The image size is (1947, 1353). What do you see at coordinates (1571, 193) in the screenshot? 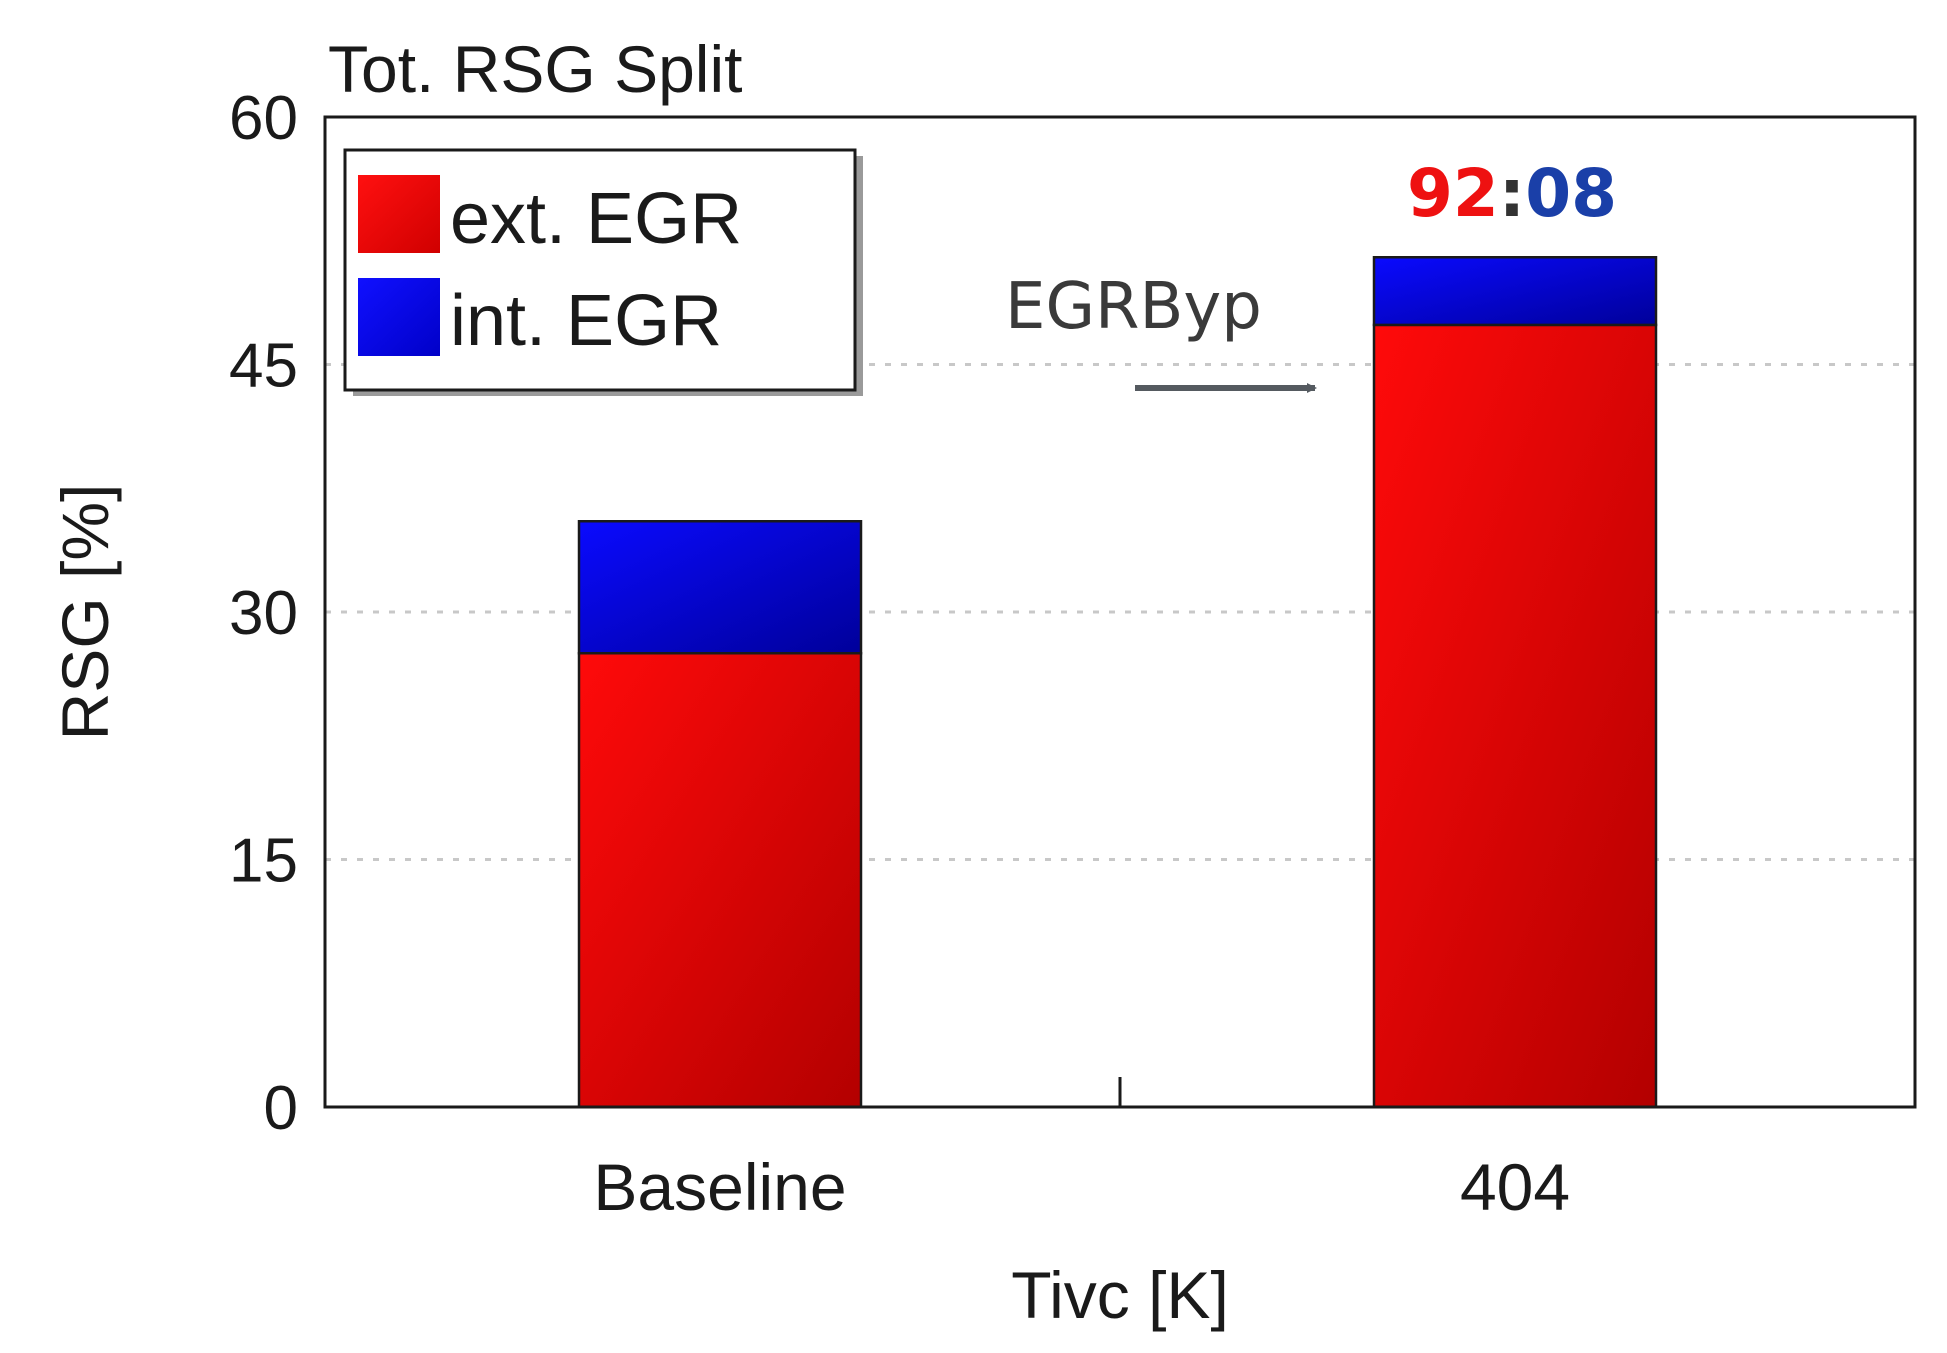
I see `split-ratio-int: 08` at bounding box center [1571, 193].